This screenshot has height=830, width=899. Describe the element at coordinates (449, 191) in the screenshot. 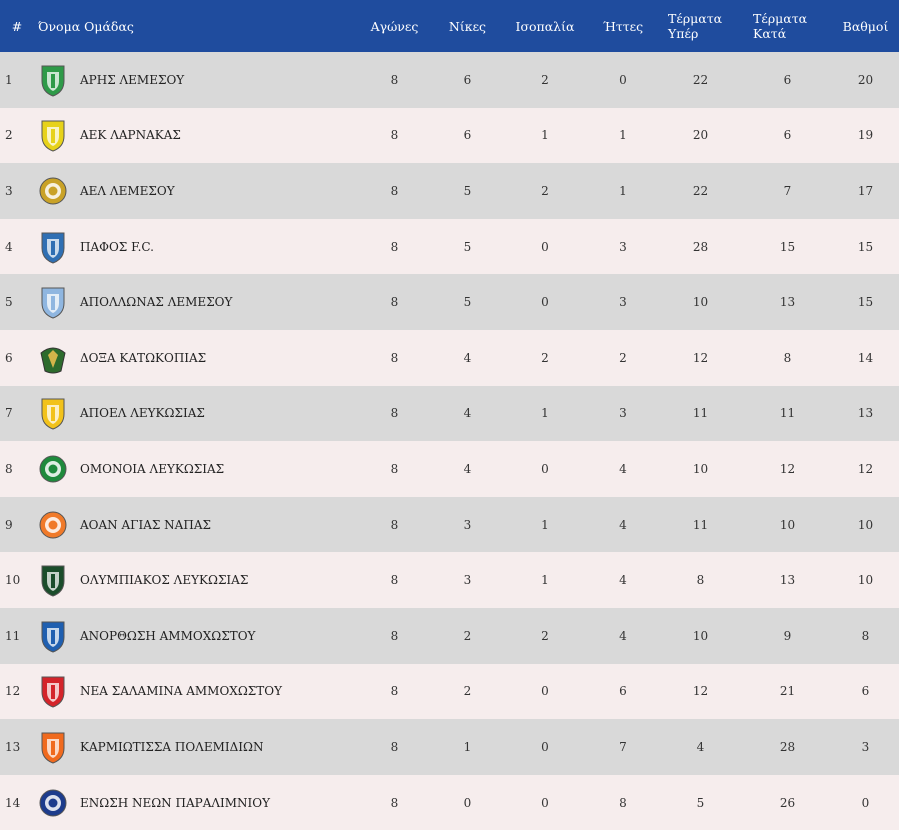

I see `table-row: 3 ΑΕΛ ΛΕΜΕΣΟΥ 8 5 2 1 22 7 17` at that location.